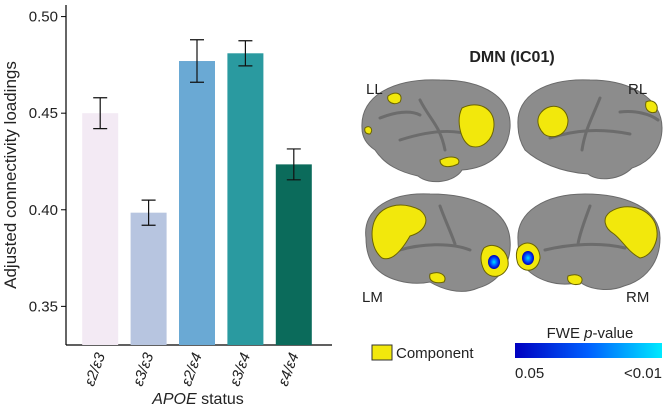  Describe the element at coordinates (43, 210) in the screenshot. I see `y-tick-label: 0.40` at that location.